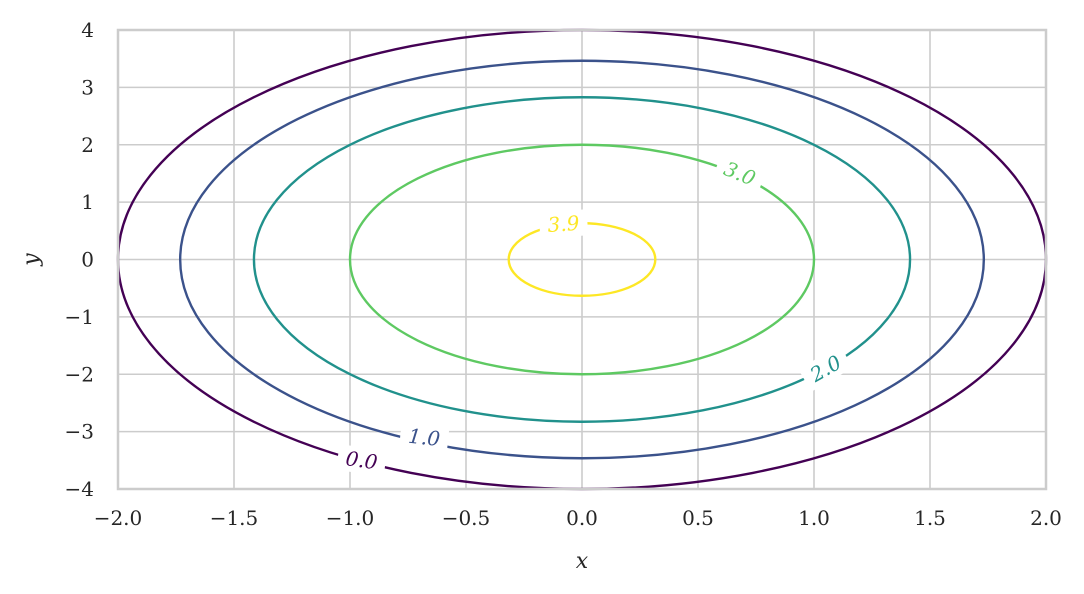  Describe the element at coordinates (79, 317) in the screenshot. I see `y-tick-label: −1` at that location.